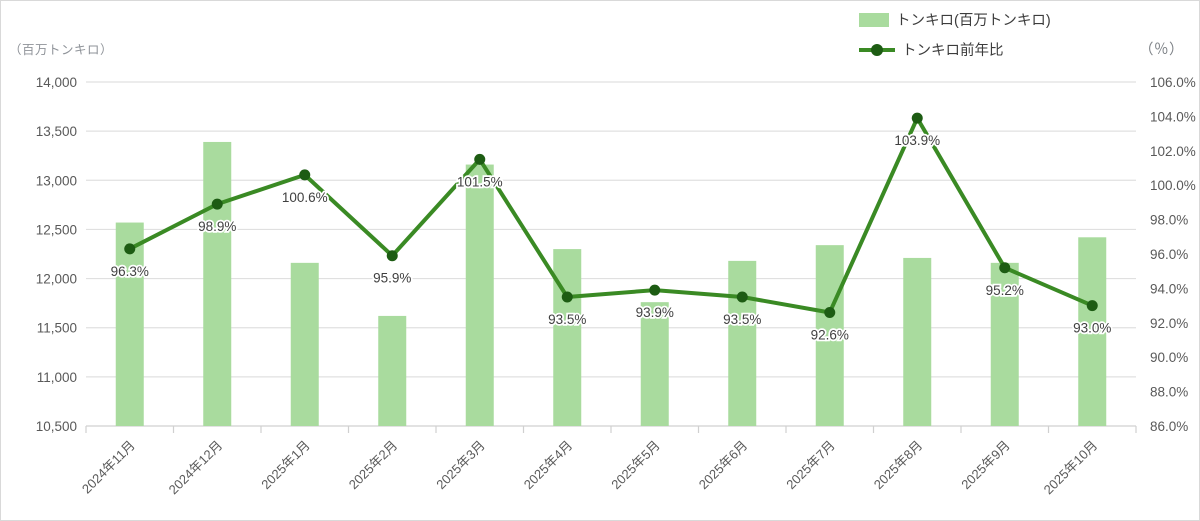 The image size is (1200, 521). What do you see at coordinates (61, 50) in the screenshot?
I see `left-axis-unit-label: （百万トンキロ）` at bounding box center [61, 50].